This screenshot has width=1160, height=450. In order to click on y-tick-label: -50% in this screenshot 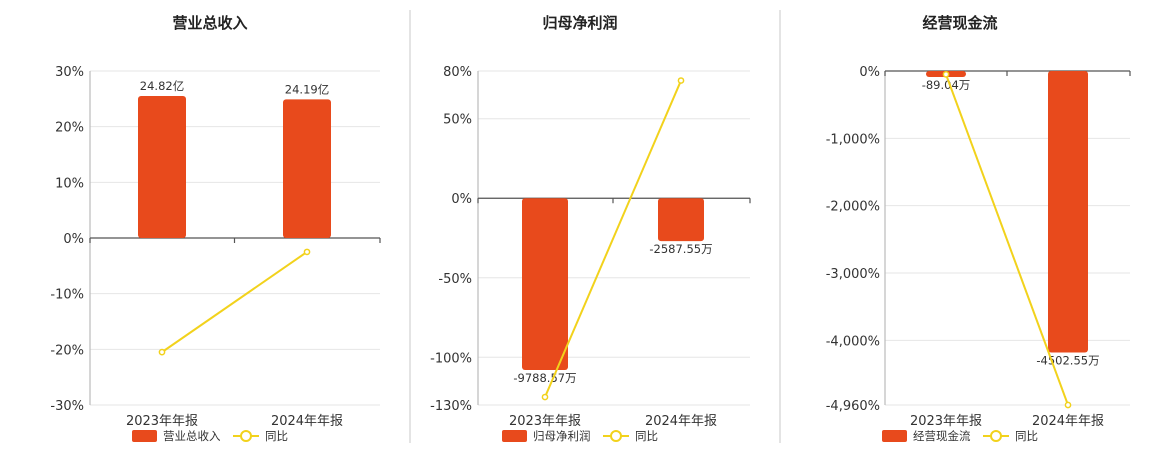, I will do `click(455, 279)`.